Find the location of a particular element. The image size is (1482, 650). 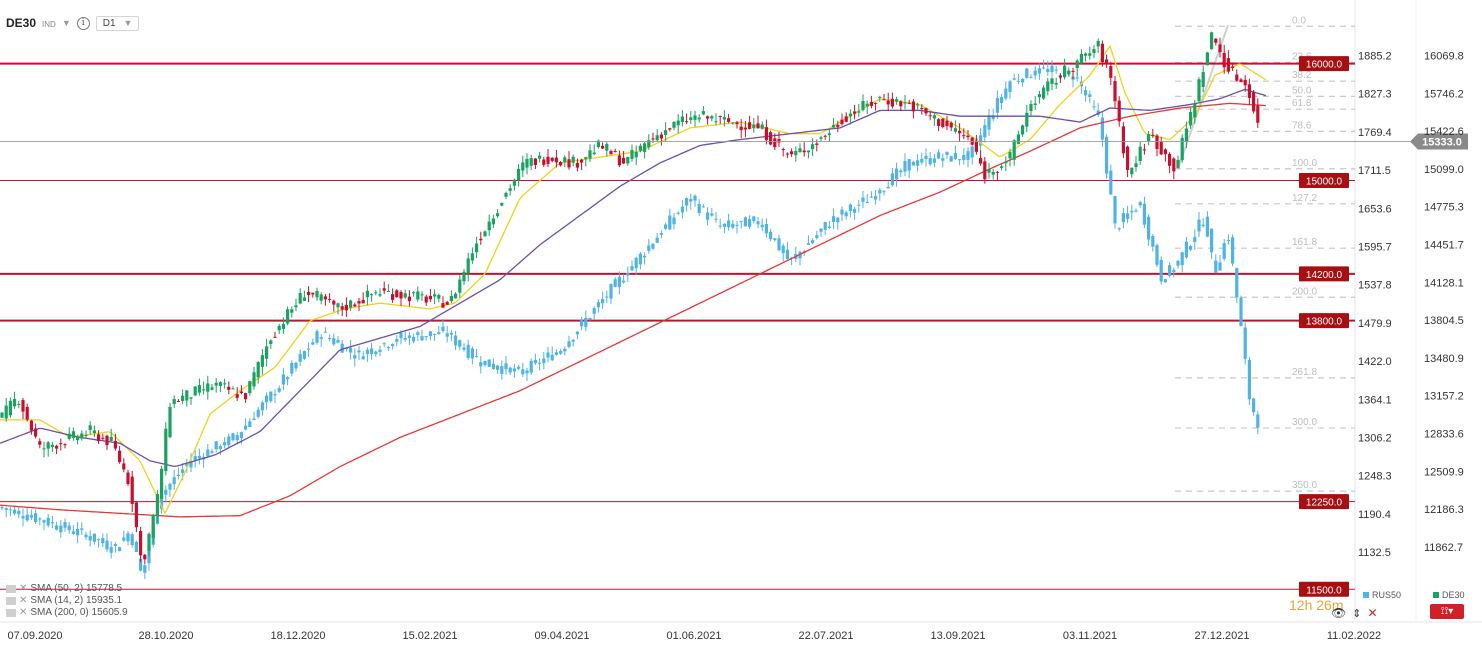

legend-item-rus50: RUS50 is located at coordinates (1382, 595).